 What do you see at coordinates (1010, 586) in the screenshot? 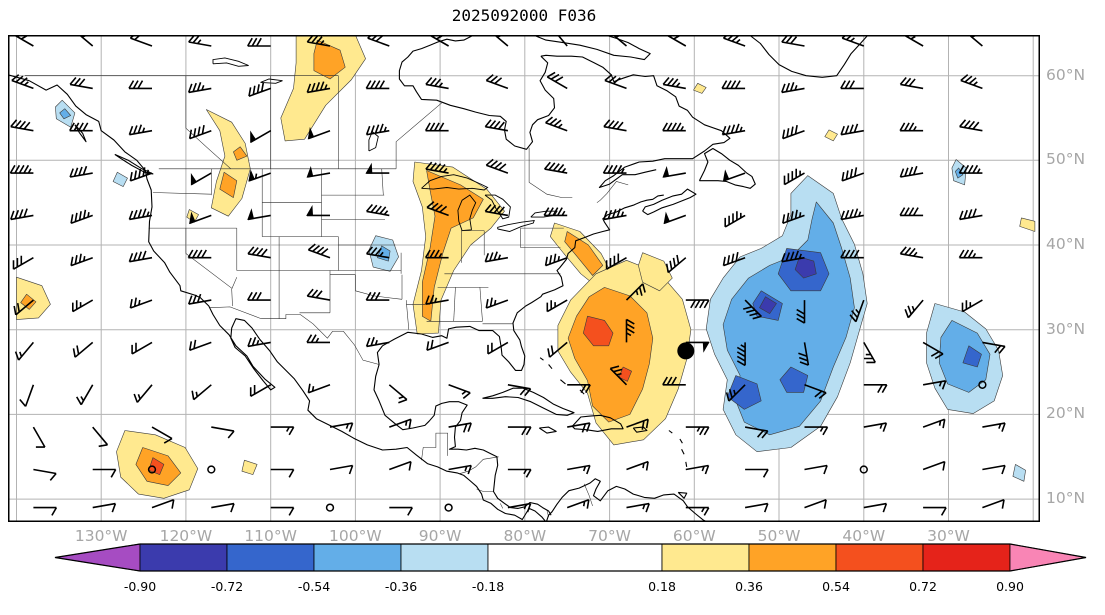
I see `colorbar-tick-label: 0.90` at bounding box center [1010, 586].